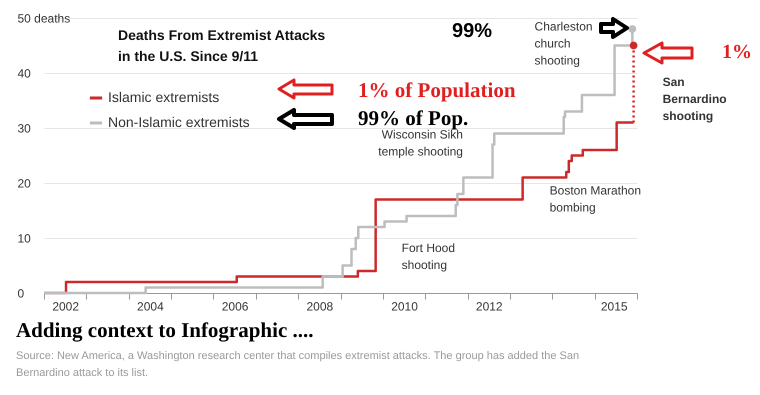  I want to click on annotation: 99% of Pop., so click(413, 118).